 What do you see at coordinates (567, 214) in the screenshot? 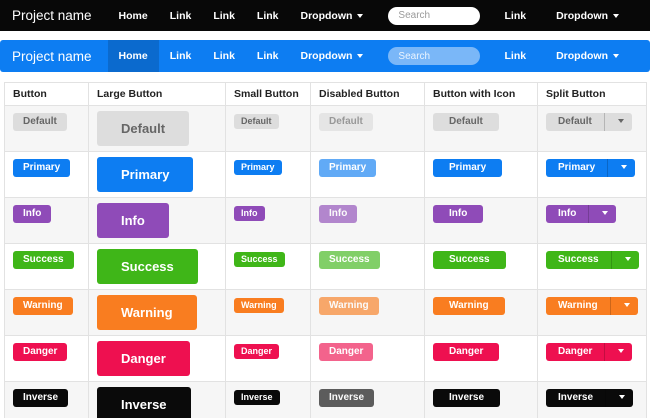
I see `info-split-button: Info` at bounding box center [567, 214].